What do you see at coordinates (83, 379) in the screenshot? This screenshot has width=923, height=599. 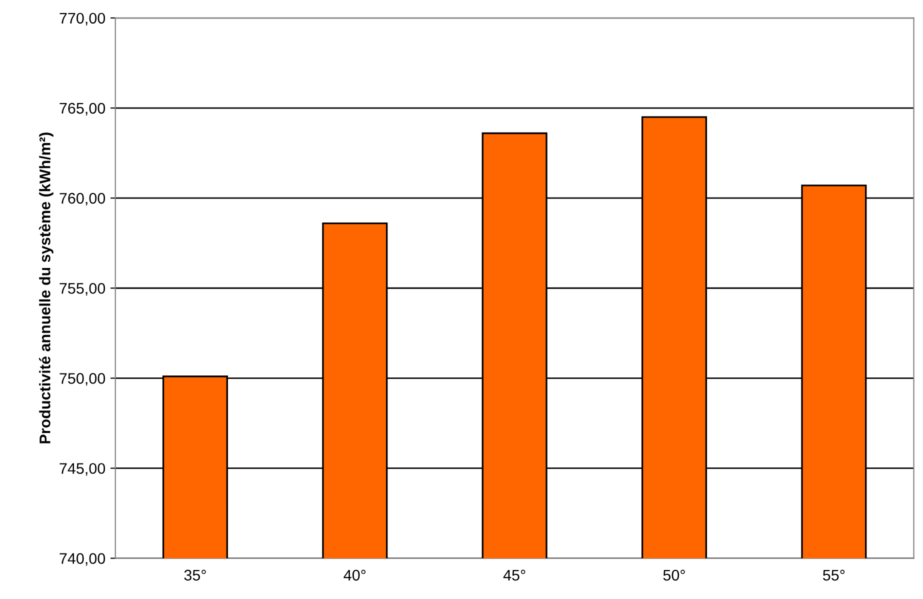 I see `y-tick-label: 750,00` at bounding box center [83, 379].